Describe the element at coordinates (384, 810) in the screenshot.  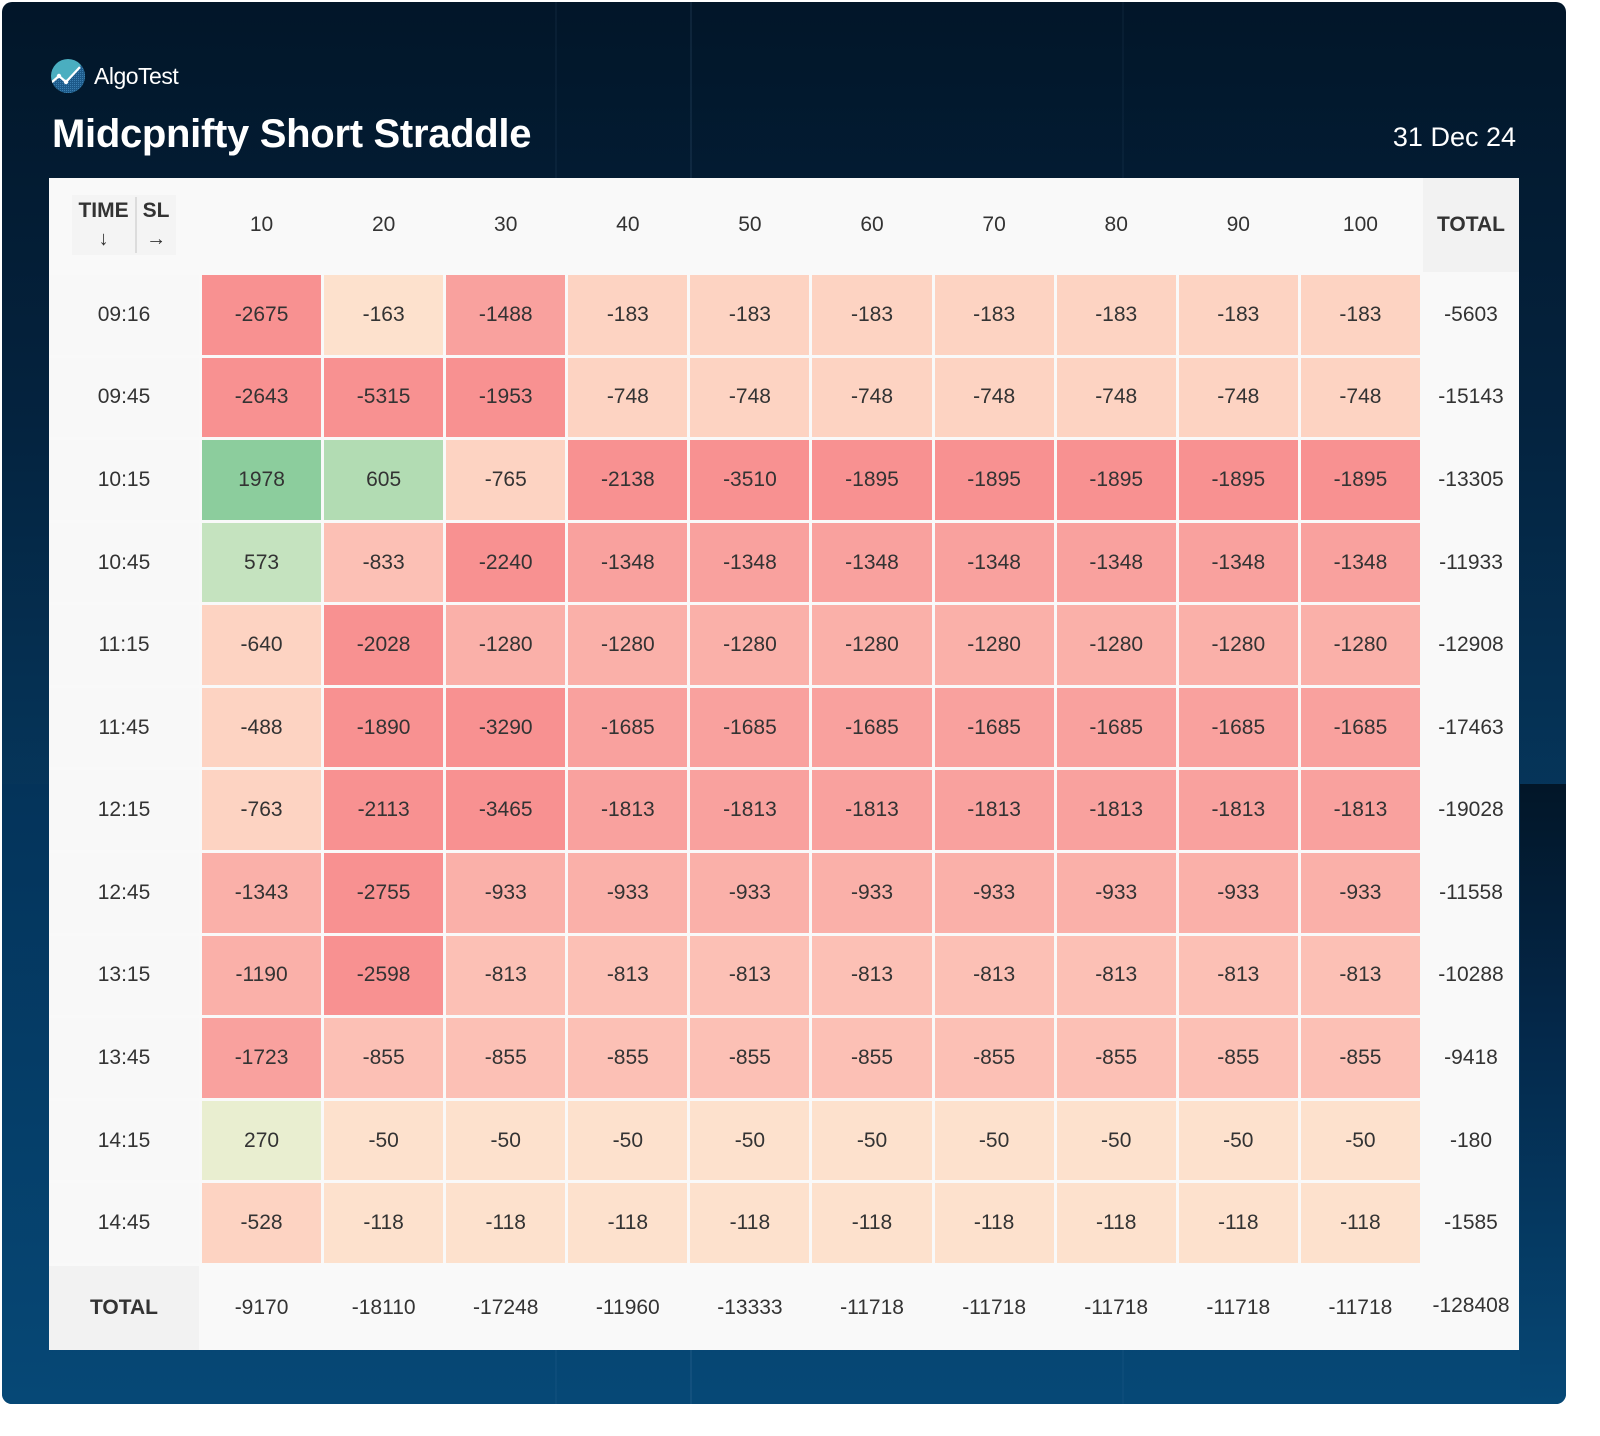
I see `heatmap-cell: -2113` at that location.